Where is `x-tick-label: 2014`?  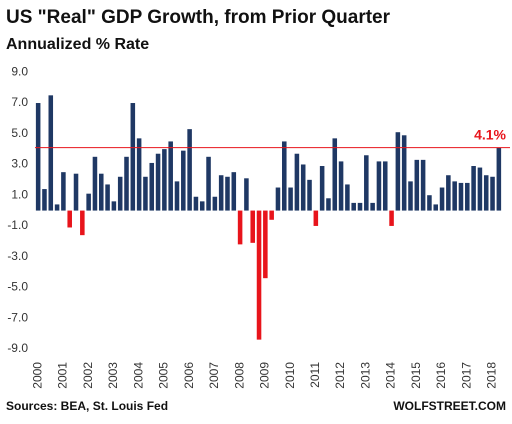 x-tick-label: 2014 is located at coordinates (391, 375).